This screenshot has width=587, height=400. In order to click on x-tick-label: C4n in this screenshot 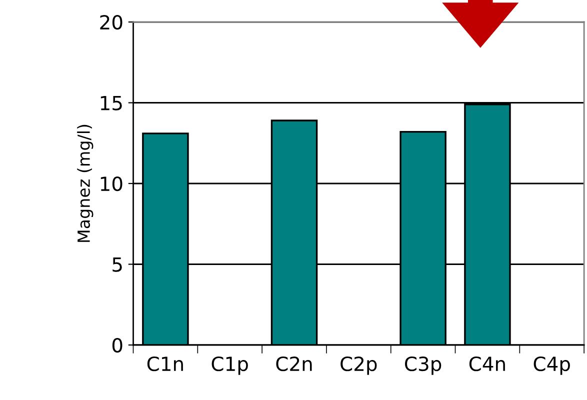, I will do `click(487, 364)`.